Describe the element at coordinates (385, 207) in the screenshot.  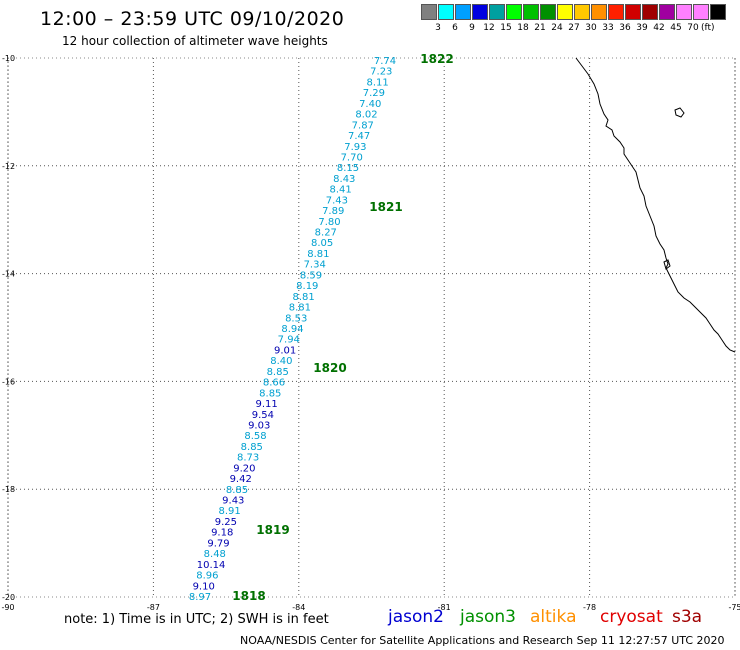
I see `time-label: 1821` at that location.